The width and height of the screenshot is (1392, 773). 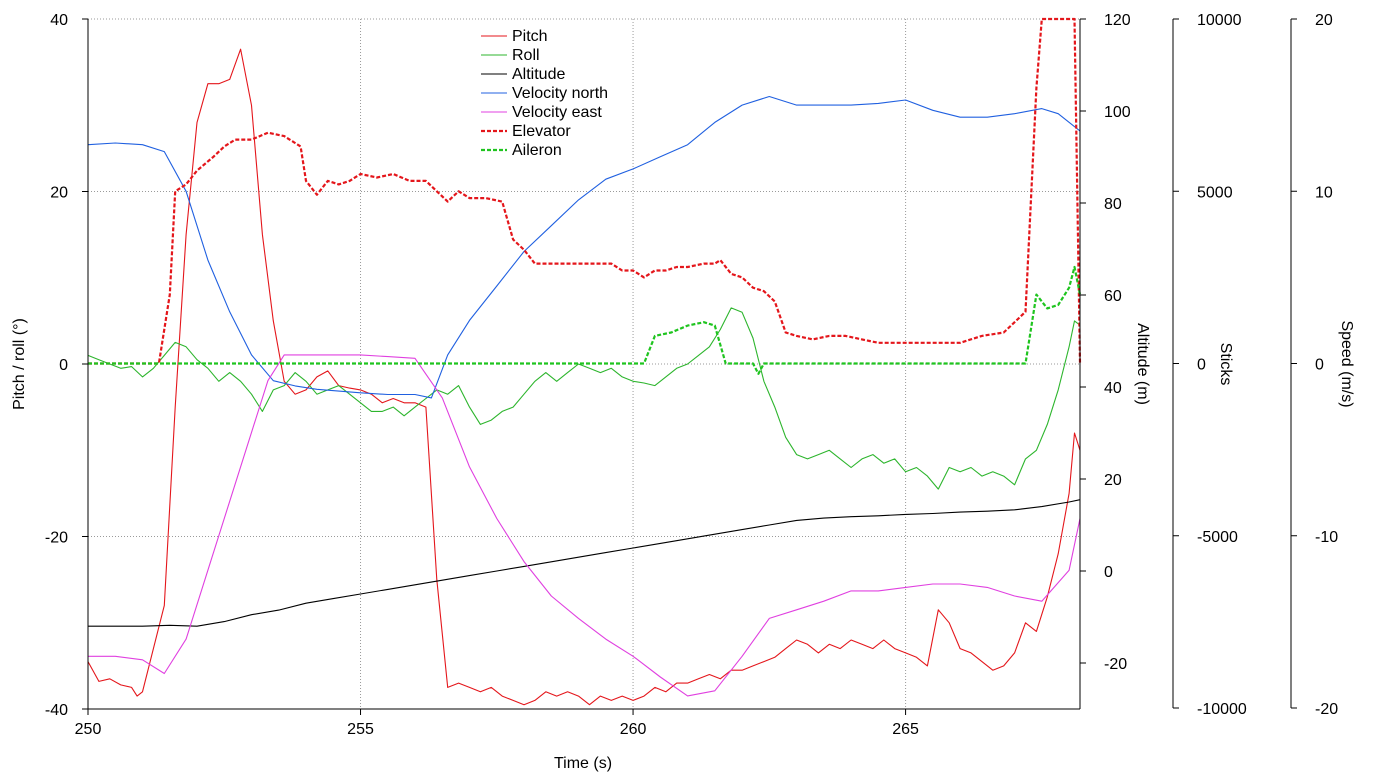 I want to click on sticks-tick-label: -10000, so click(x=1222, y=709).